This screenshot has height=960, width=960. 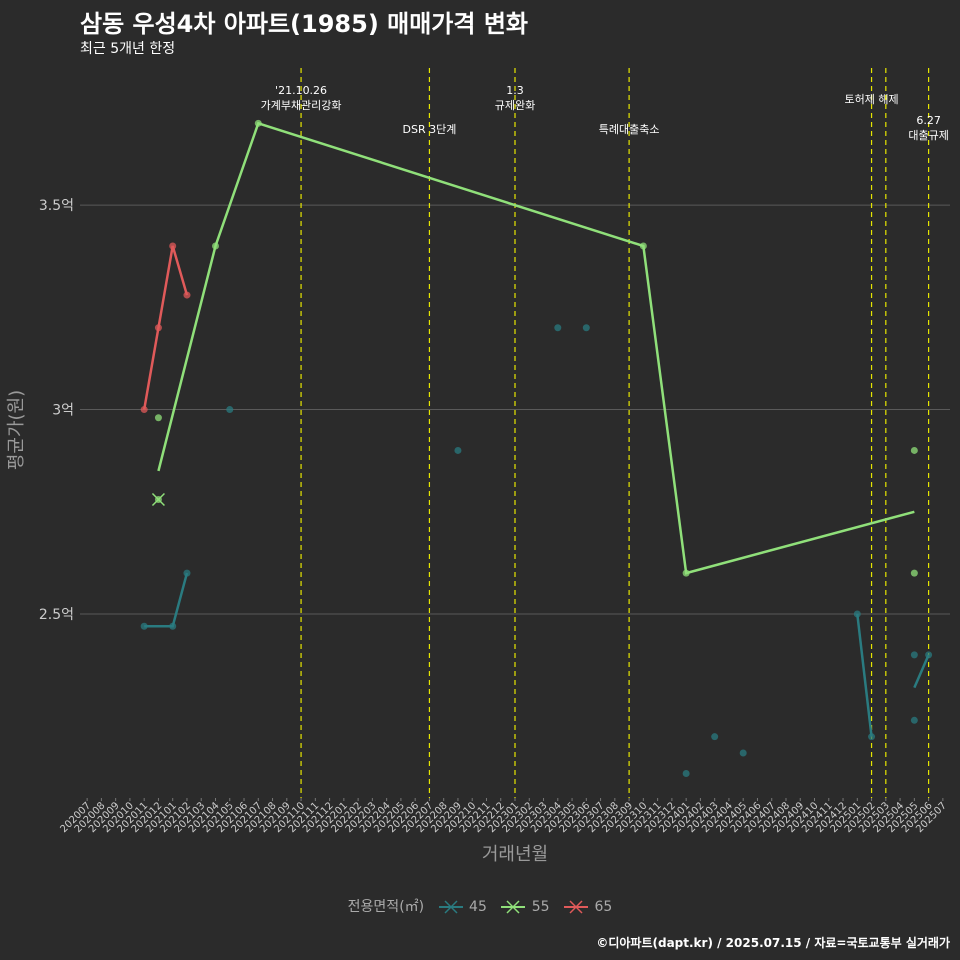 I want to click on legend-item-45: 45, so click(x=462, y=907).